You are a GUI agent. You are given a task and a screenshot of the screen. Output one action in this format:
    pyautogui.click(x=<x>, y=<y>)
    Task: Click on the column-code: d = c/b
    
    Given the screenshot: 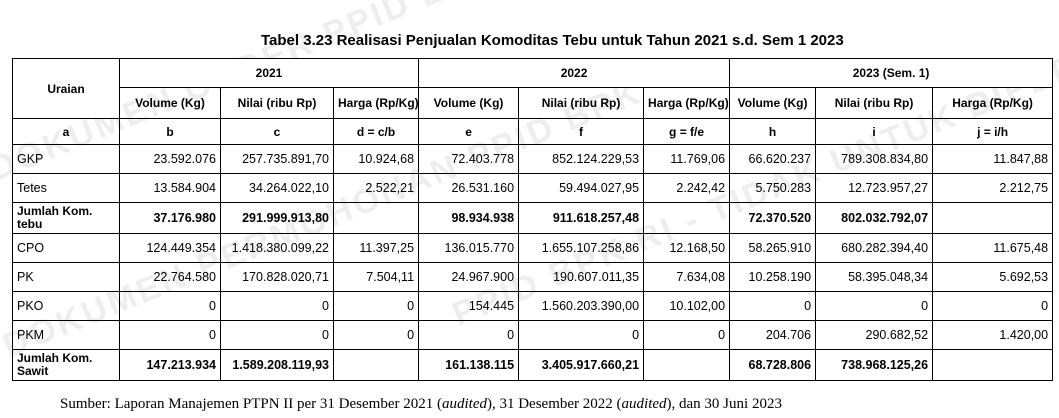 What is the action you would take?
    pyautogui.click(x=376, y=131)
    